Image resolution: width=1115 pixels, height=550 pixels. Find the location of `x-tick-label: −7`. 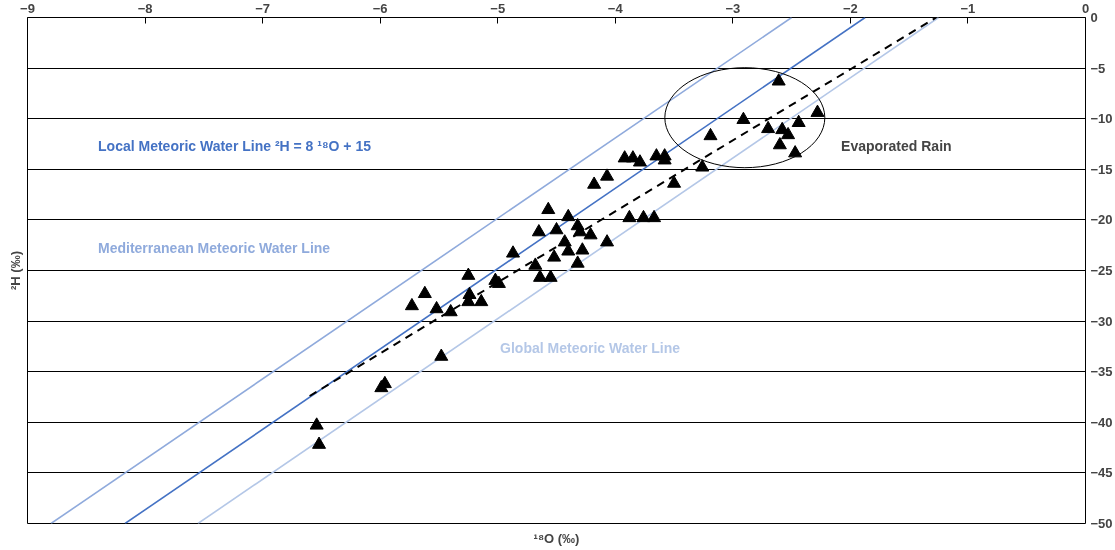

x-tick-label: −7 is located at coordinates (263, 8).